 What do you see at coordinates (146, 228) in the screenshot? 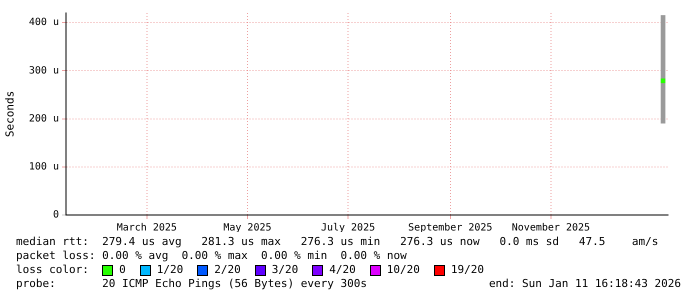
I see `x-tick-label: March 2025` at bounding box center [146, 228].